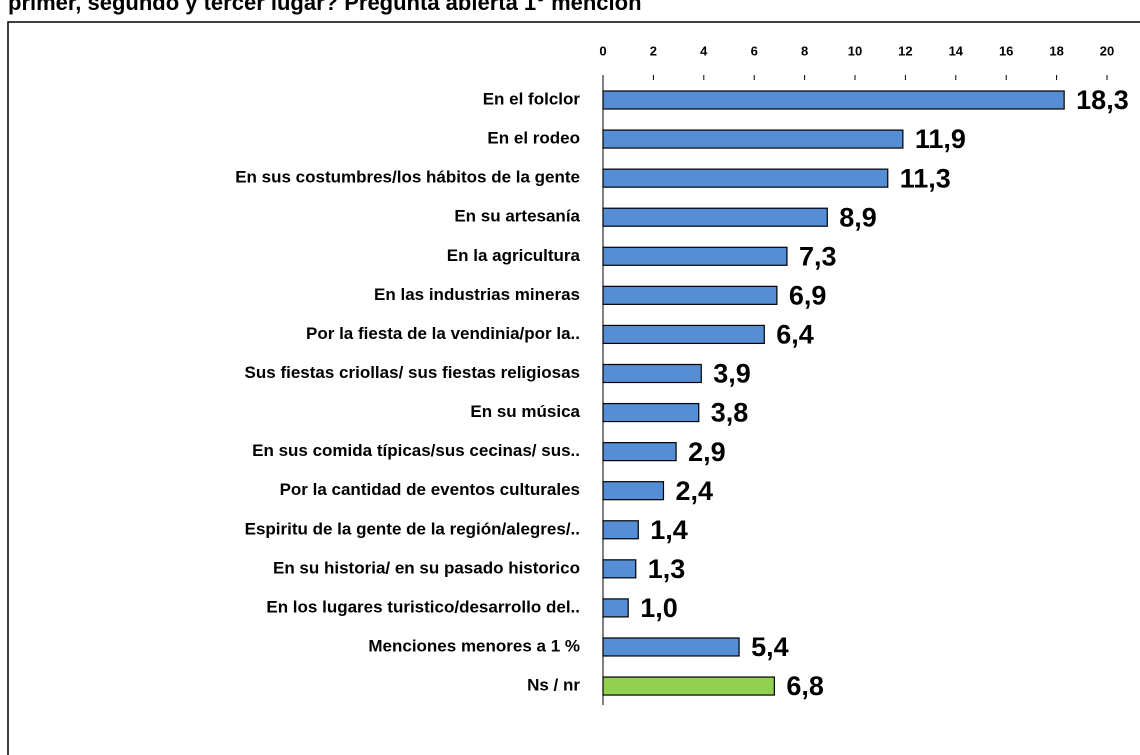 This screenshot has height=755, width=1140. What do you see at coordinates (858, 217) in the screenshot?
I see `value-label: 8,9` at bounding box center [858, 217].